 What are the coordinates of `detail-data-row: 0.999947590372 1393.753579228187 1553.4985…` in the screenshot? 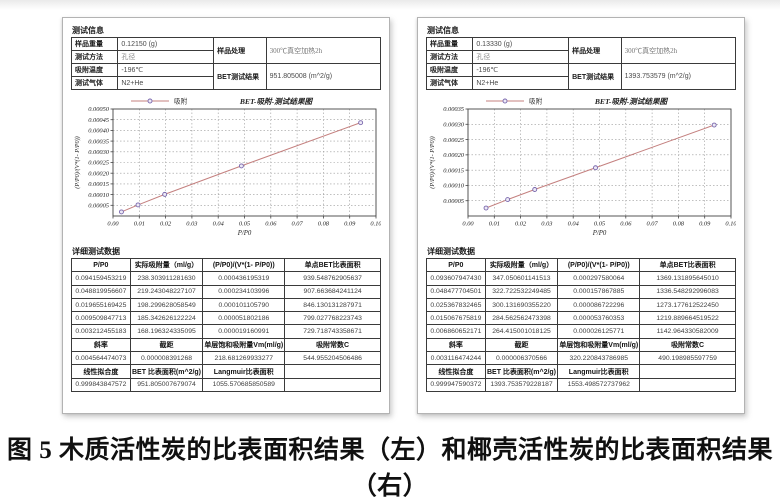 It's located at (581, 384).